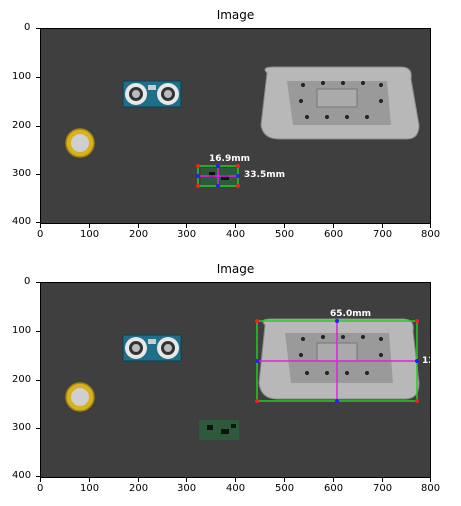 This screenshot has height=506, width=461. What do you see at coordinates (264, 175) in the screenshot?
I see `height-measurement-label: 33.5mm` at bounding box center [264, 175].